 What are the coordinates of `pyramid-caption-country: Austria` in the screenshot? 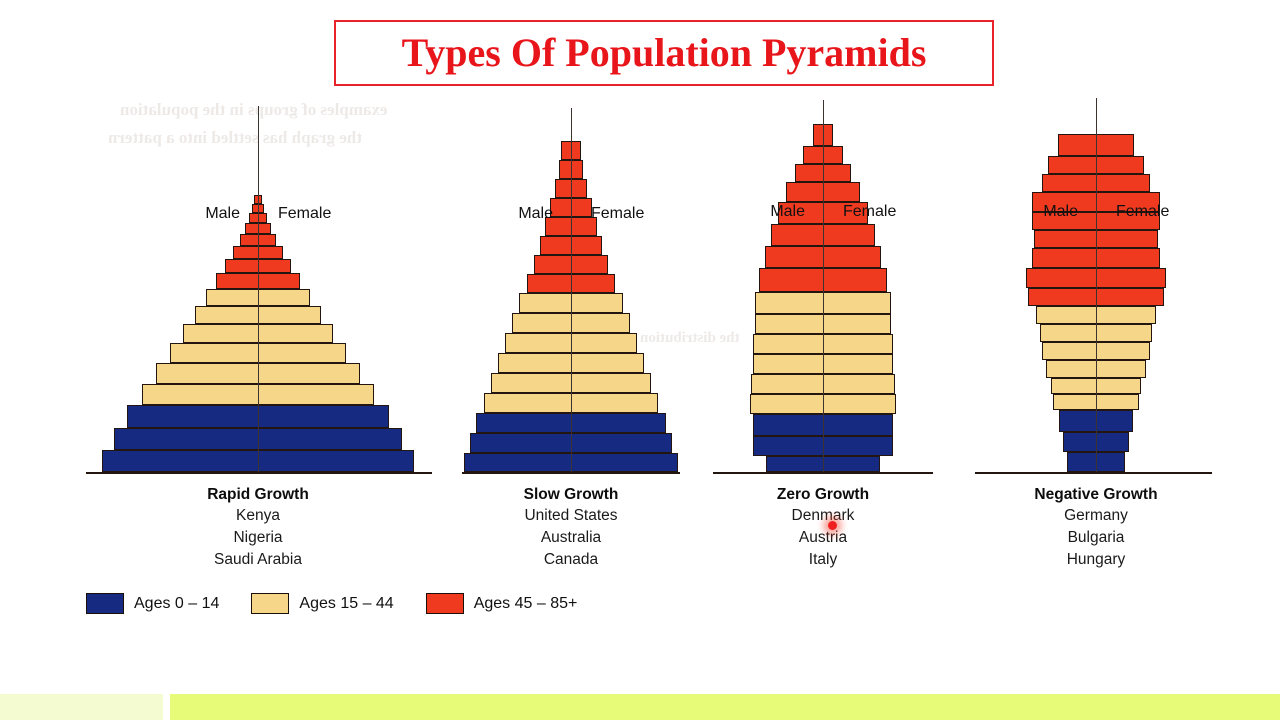 It's located at (823, 537).